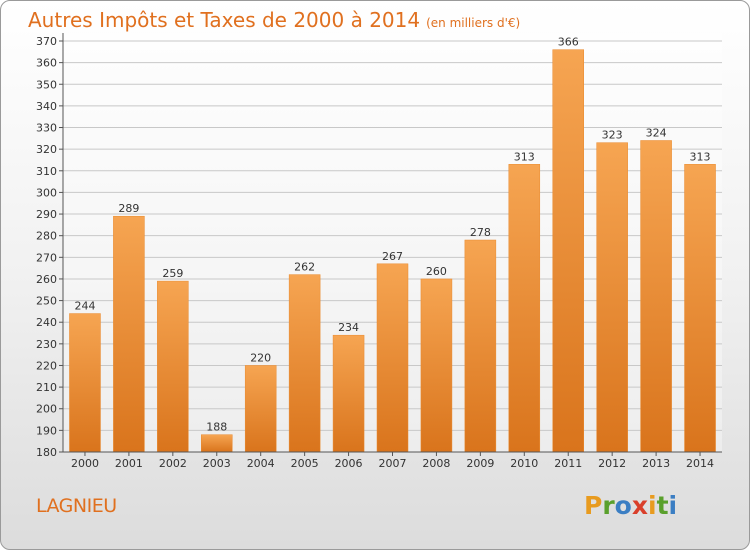  I want to click on y-tick-label: 240, so click(46, 322).